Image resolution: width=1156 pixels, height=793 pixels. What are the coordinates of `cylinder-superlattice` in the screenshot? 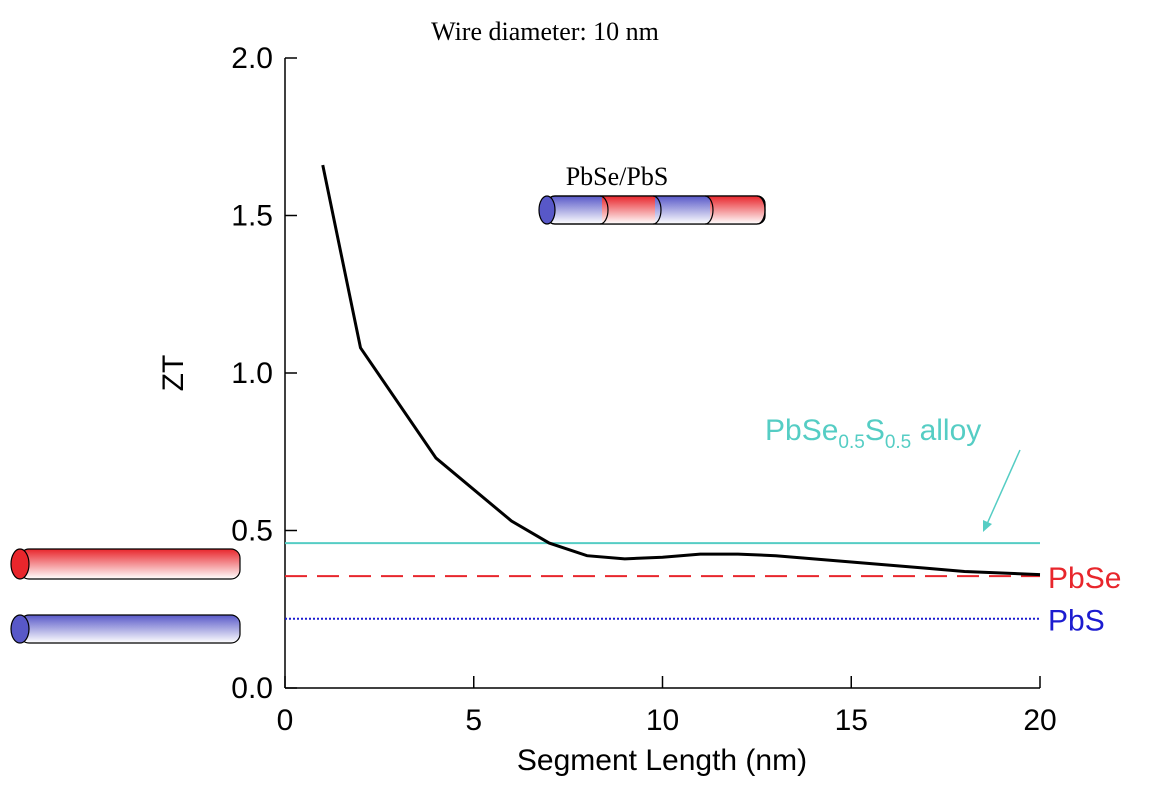 It's located at (652, 210).